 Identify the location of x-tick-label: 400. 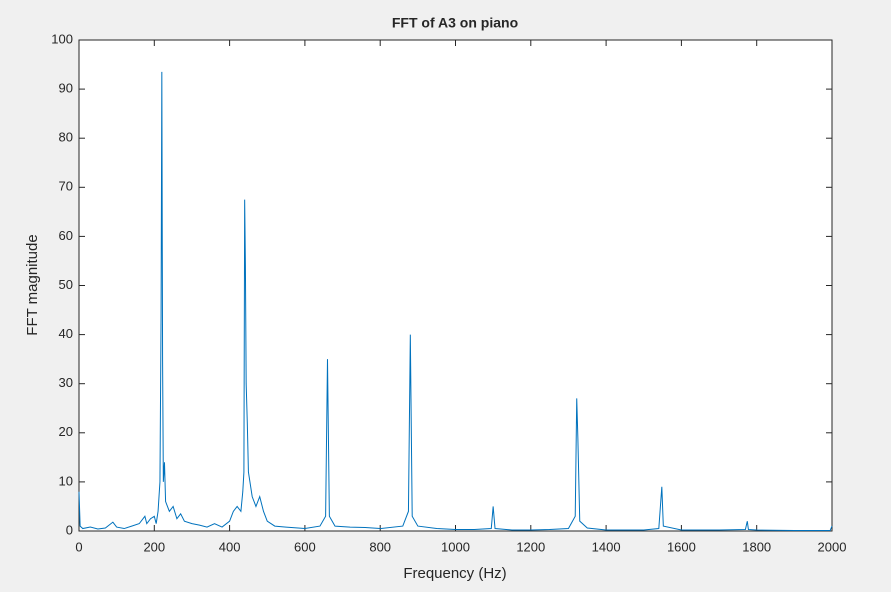
(230, 546).